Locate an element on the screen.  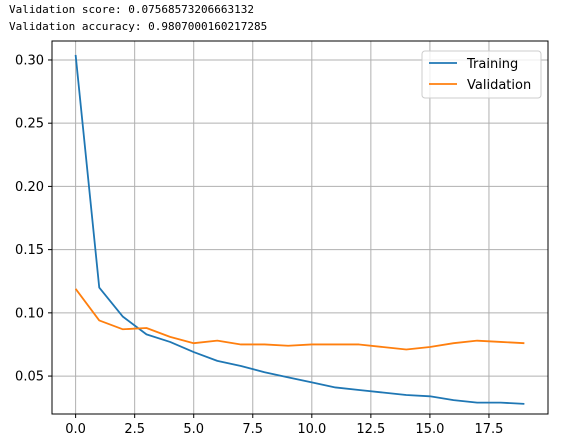
legend-label-validation: Validation is located at coordinates (499, 85).